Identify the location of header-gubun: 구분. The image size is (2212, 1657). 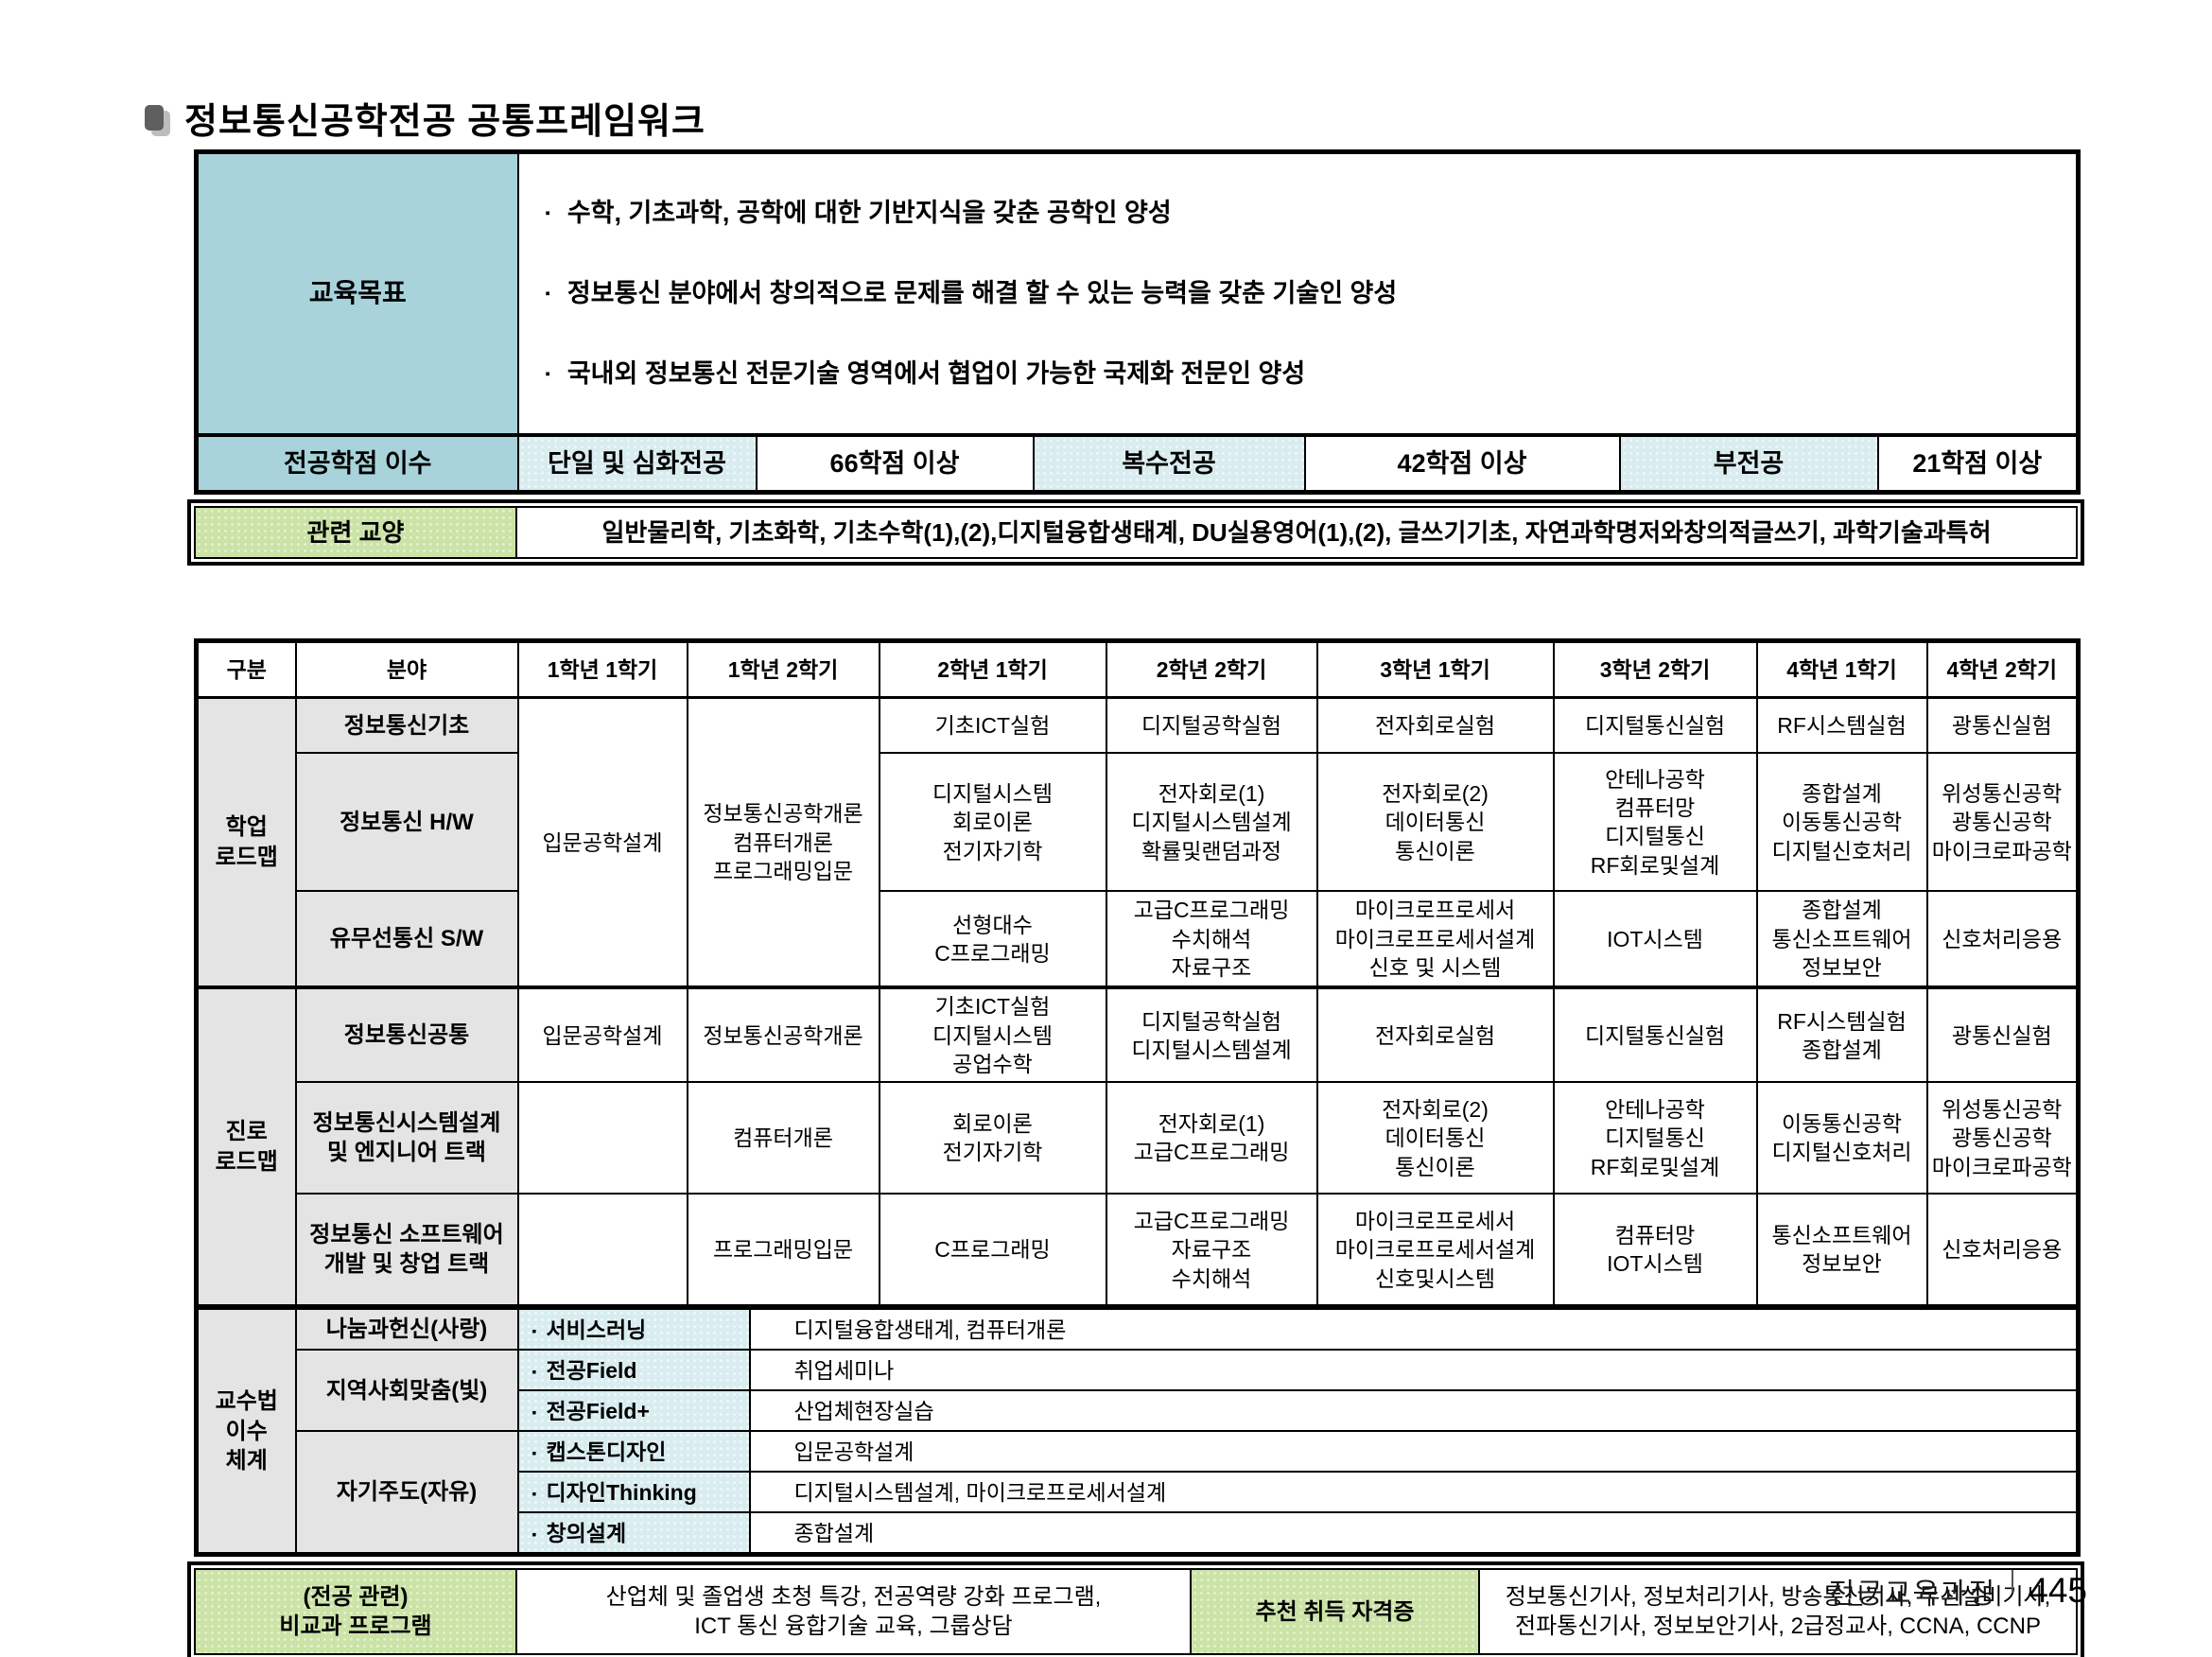
(246, 669).